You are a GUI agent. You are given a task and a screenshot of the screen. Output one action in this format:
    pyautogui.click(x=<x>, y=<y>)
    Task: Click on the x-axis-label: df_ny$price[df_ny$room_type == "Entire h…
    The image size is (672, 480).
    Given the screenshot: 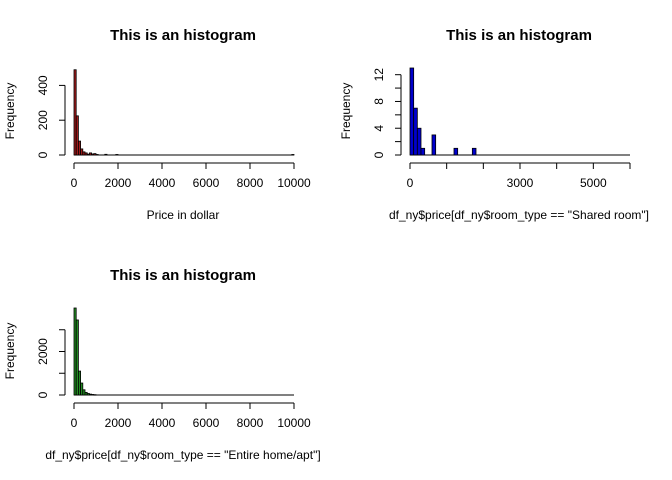 What is the action you would take?
    pyautogui.click(x=182, y=455)
    